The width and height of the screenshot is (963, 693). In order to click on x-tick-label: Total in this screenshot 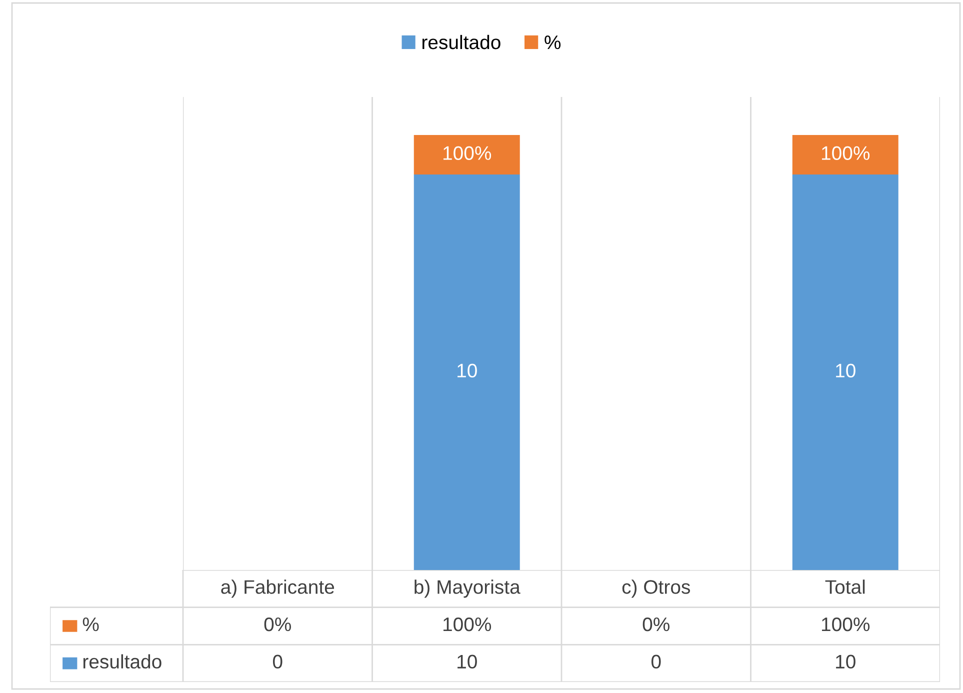, I will do `click(845, 587)`.